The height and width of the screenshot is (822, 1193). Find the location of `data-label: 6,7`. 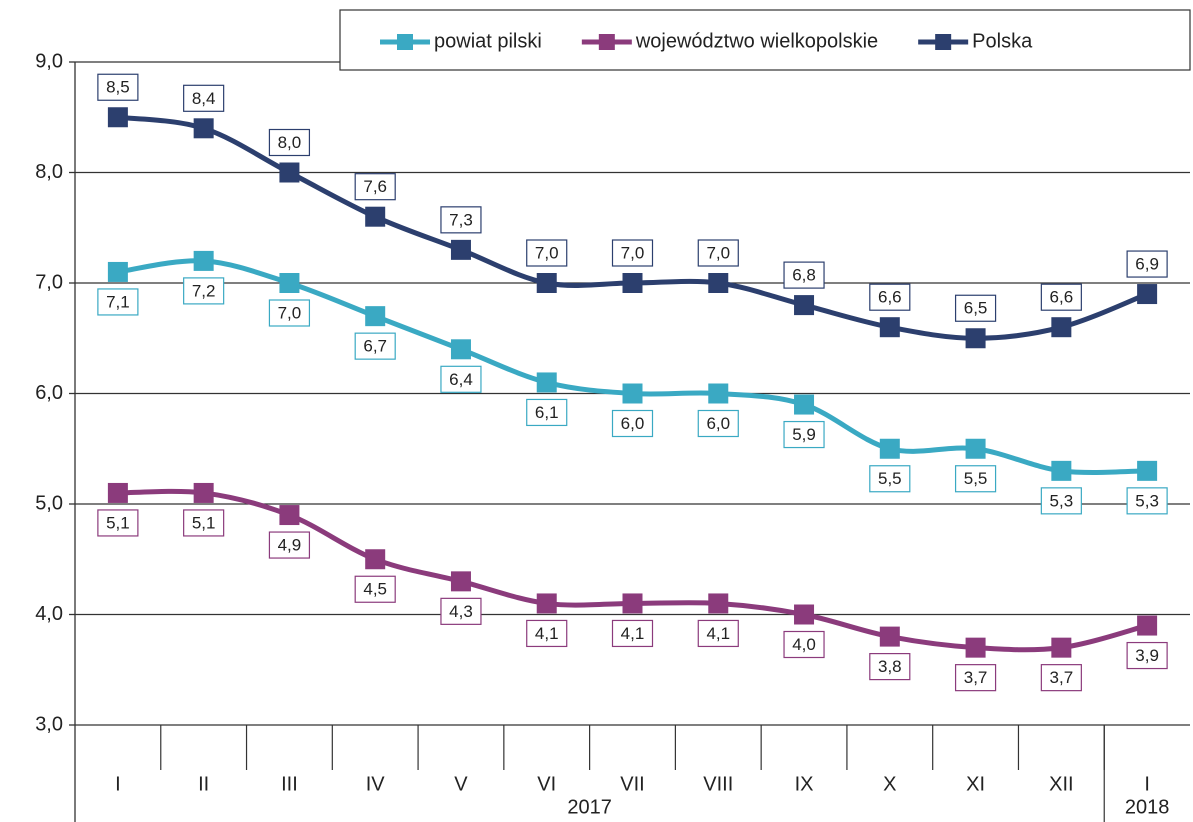

data-label: 6,7 is located at coordinates (375, 346).